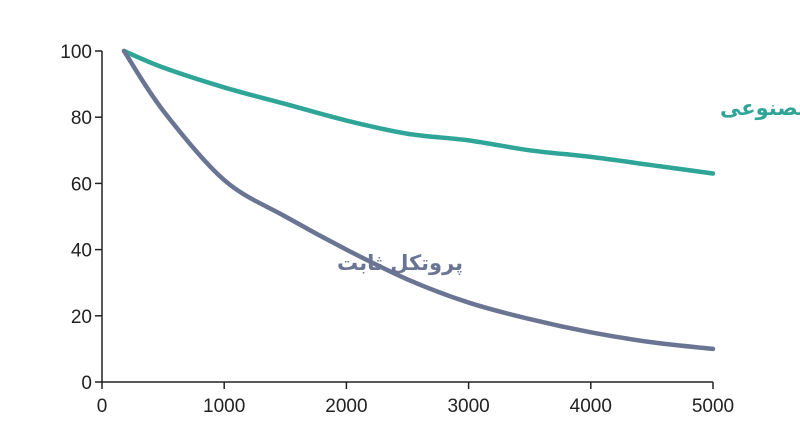 This screenshot has height=447, width=800. I want to click on y-tick-label: 40, so click(81, 251).